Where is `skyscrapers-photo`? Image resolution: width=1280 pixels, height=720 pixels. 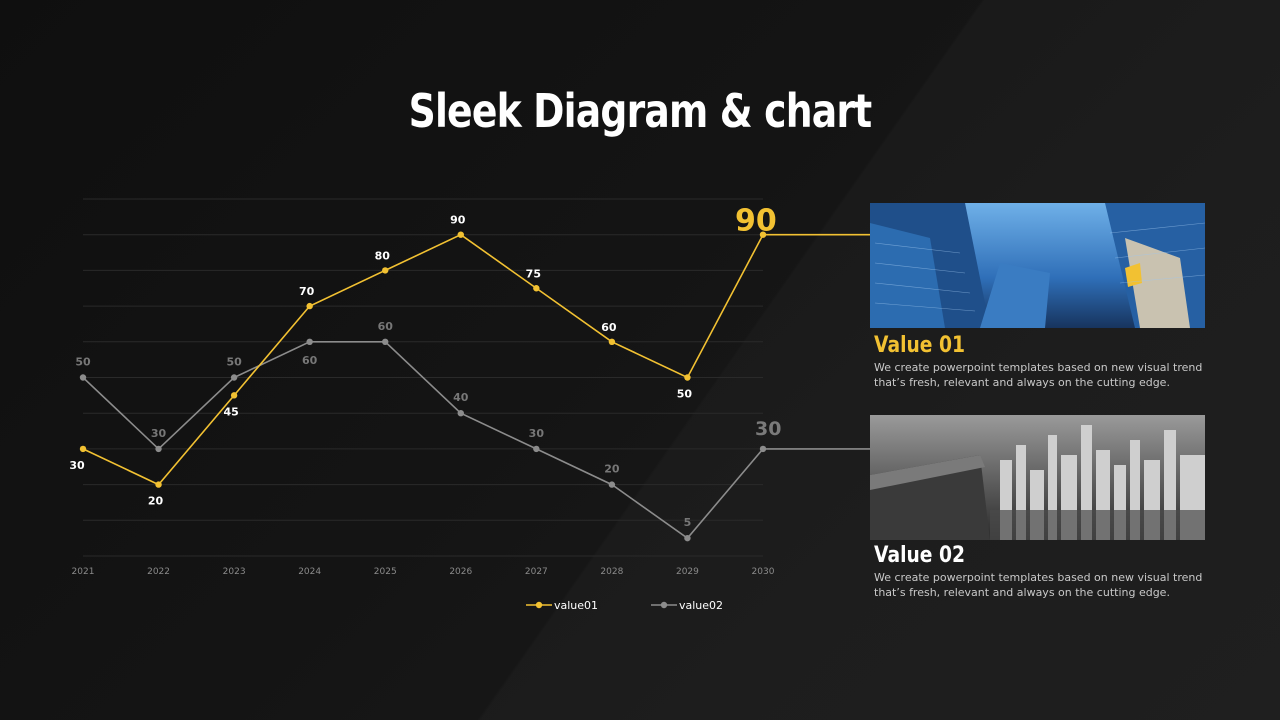 skyscrapers-photo is located at coordinates (1037, 265).